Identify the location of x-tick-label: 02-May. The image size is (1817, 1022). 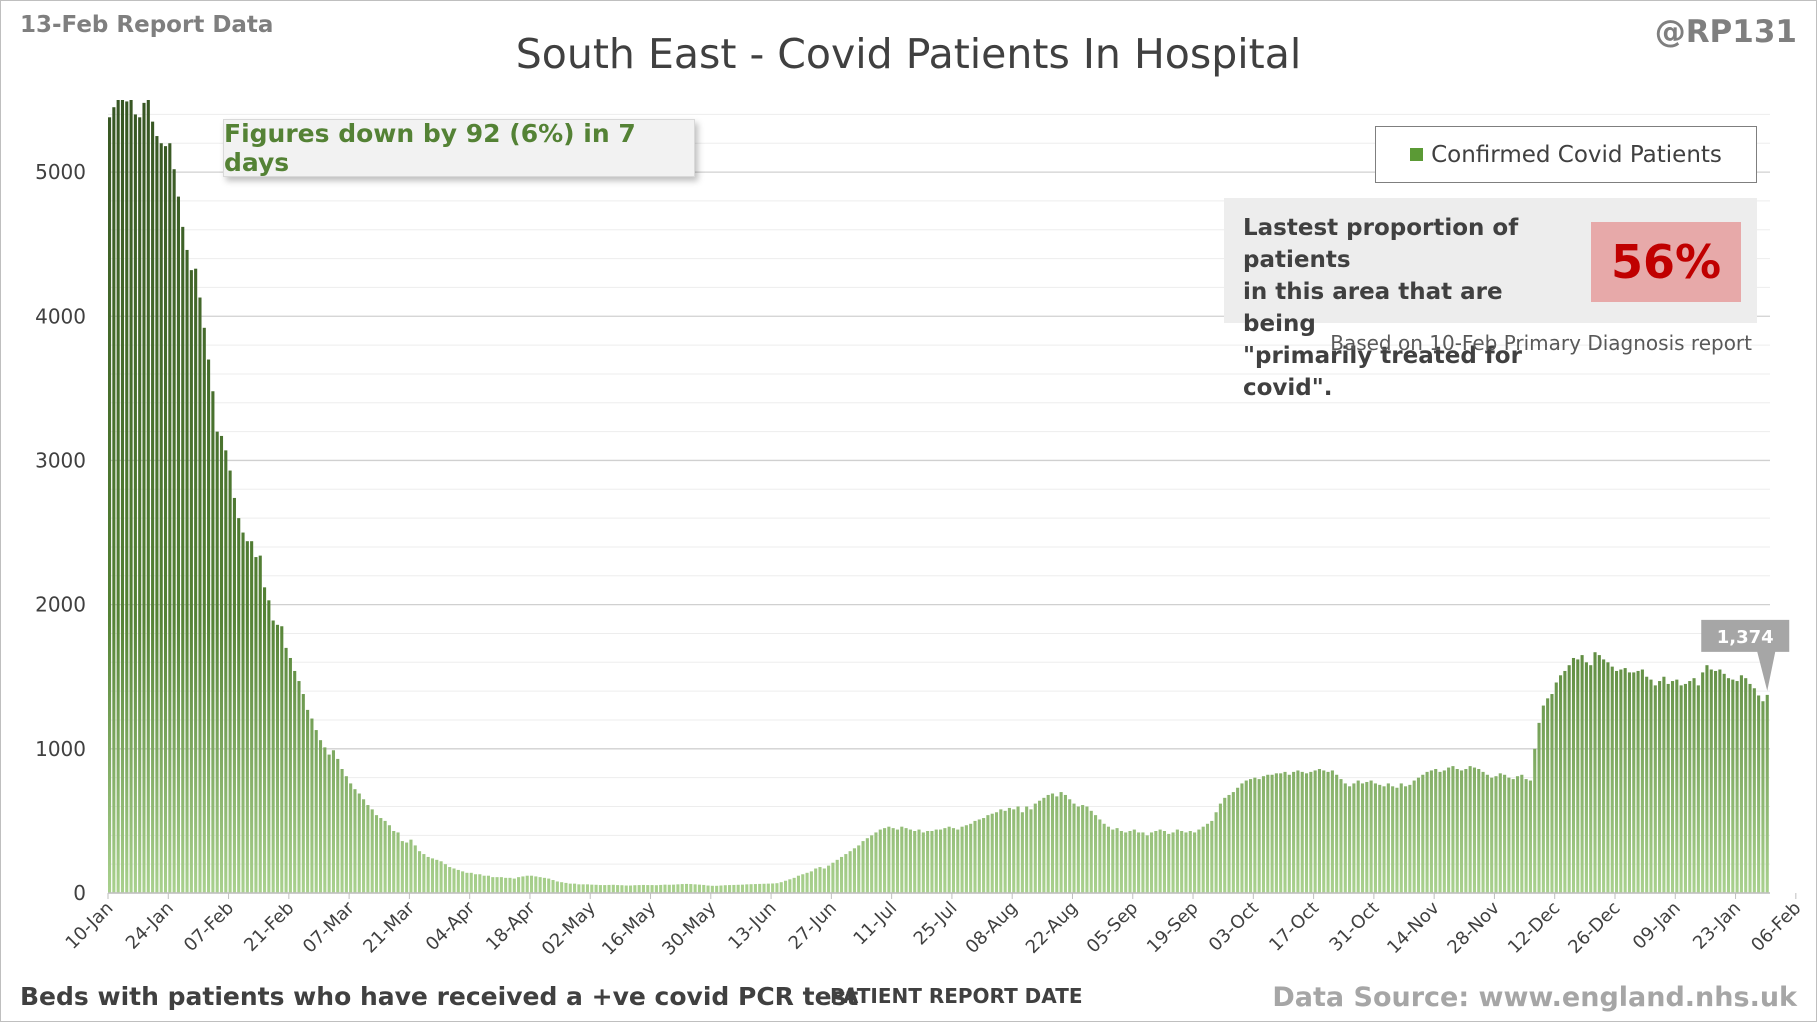
(569, 928).